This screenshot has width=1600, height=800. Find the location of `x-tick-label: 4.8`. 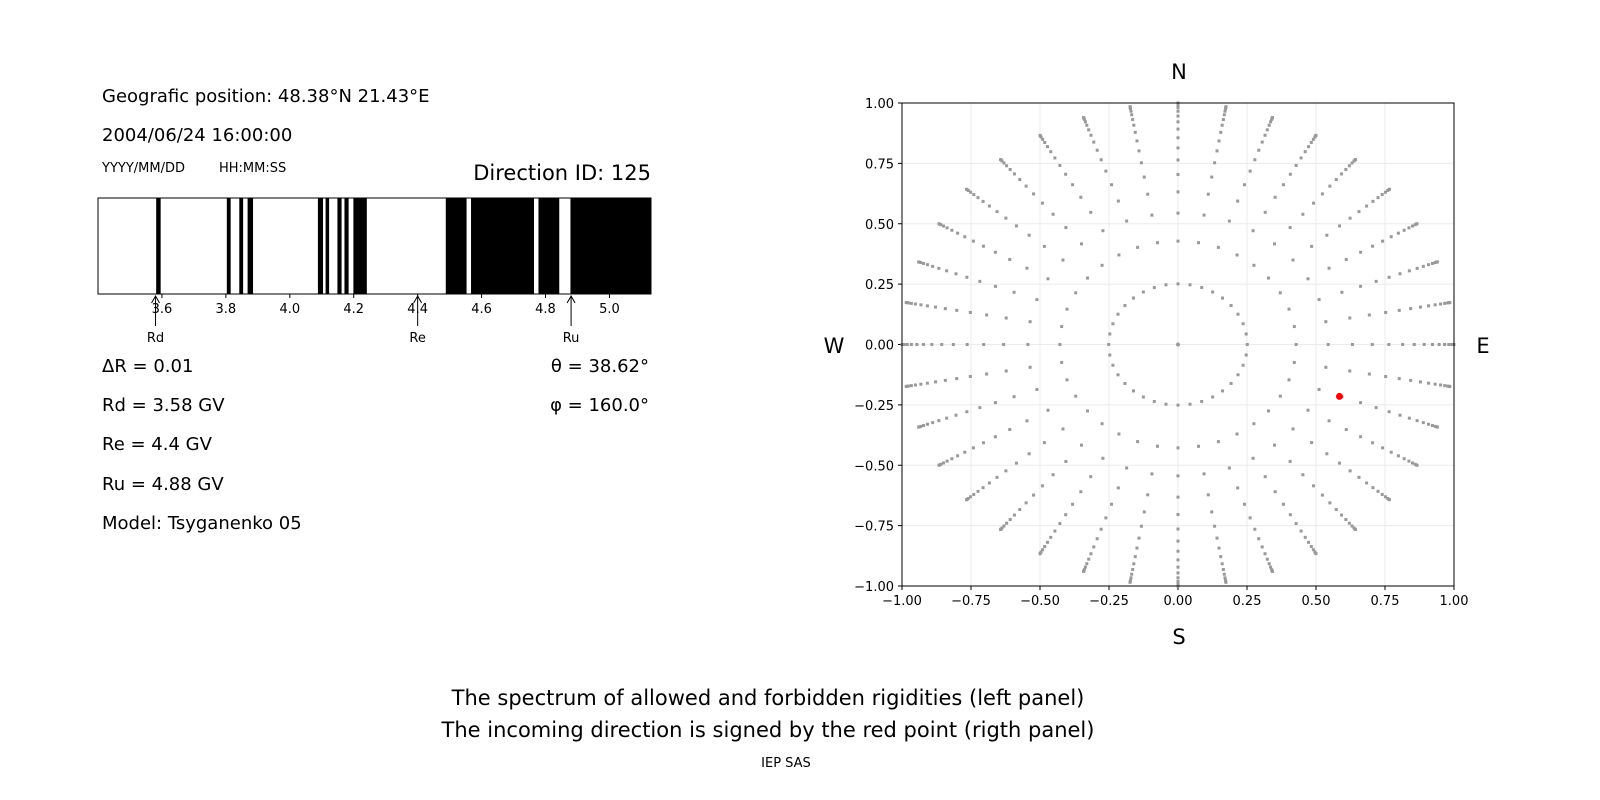

x-tick-label: 4.8 is located at coordinates (545, 309).